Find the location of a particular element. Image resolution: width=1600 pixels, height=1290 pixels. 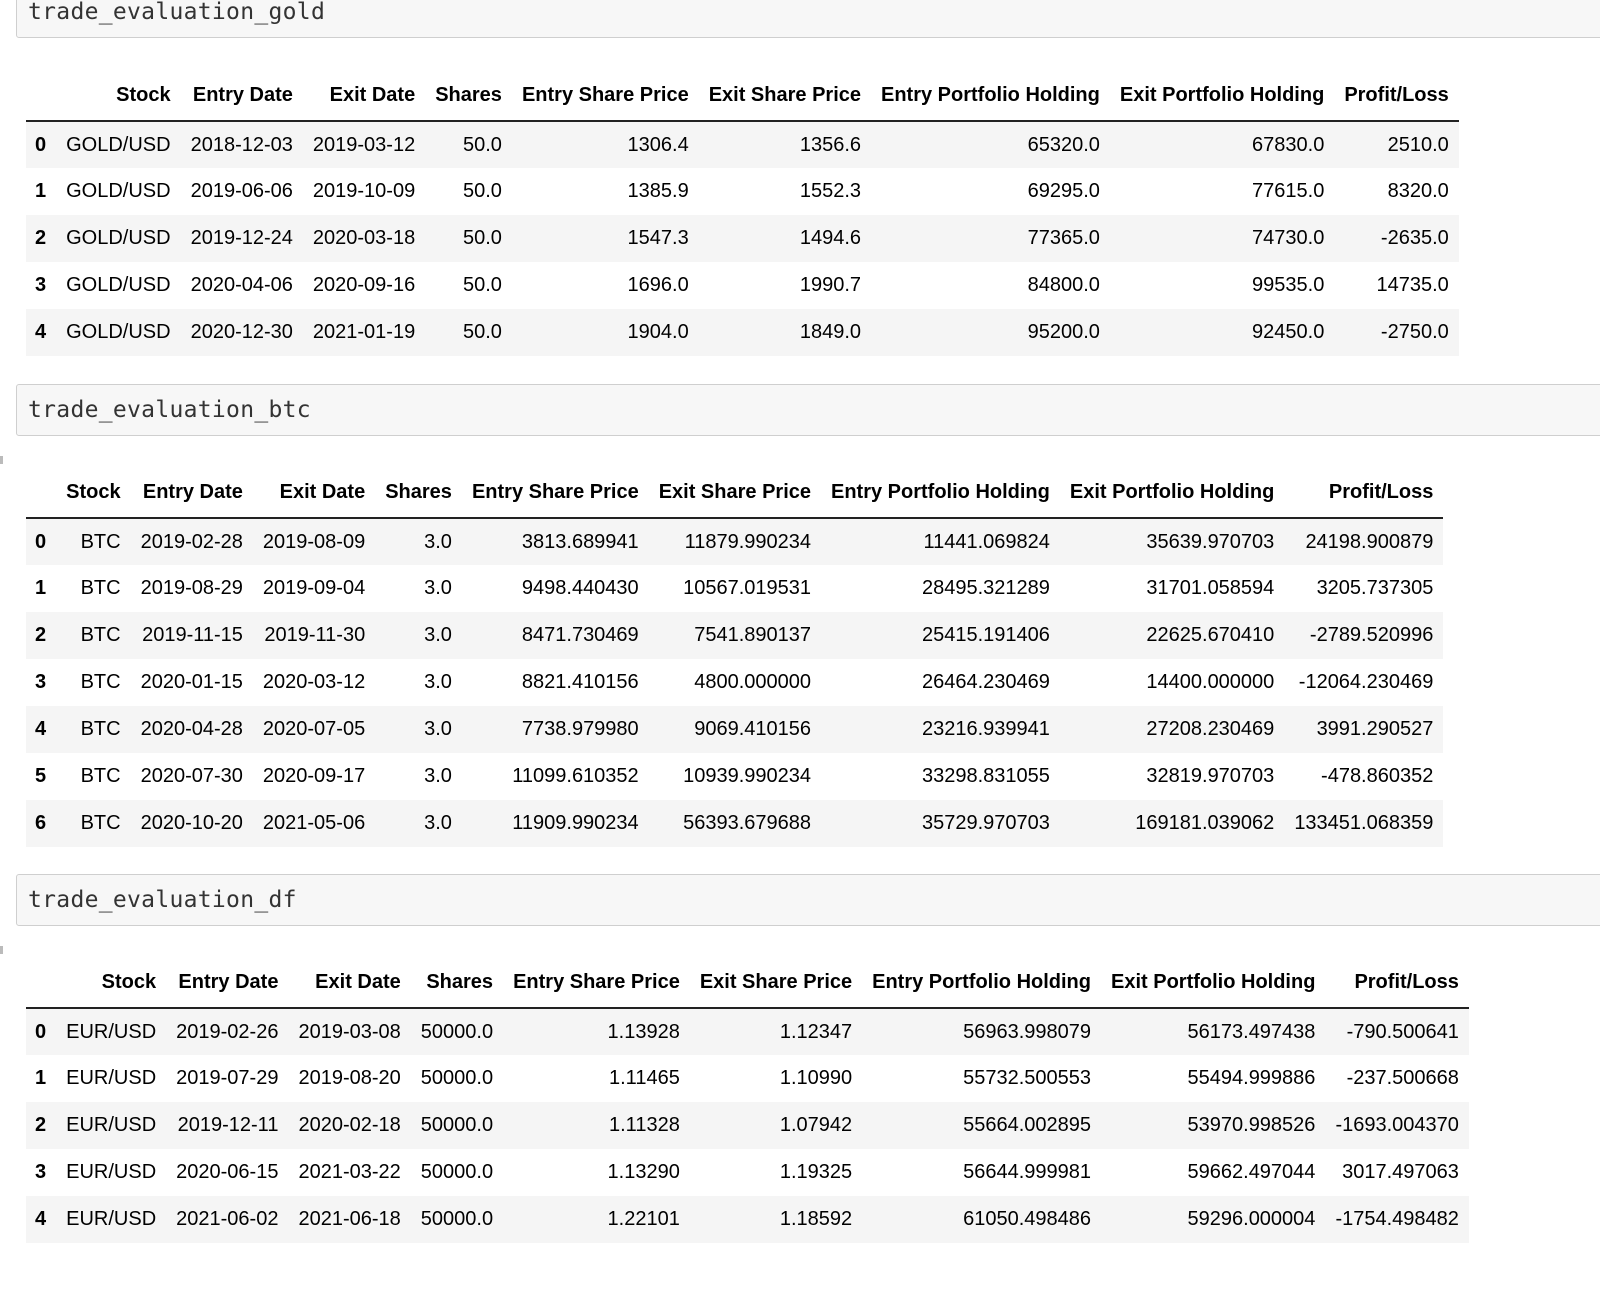

table-cell: 14400.000000 is located at coordinates (1210, 682).